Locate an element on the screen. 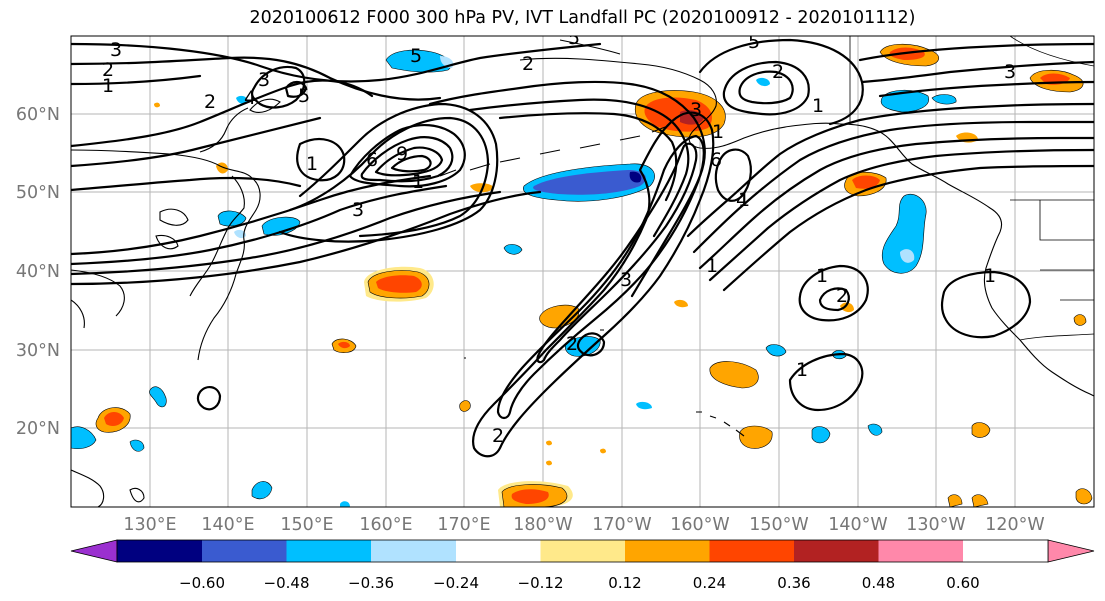 Image resolution: width=1105 pixels, height=601 pixels. longitude-label: 150°E is located at coordinates (306, 525).